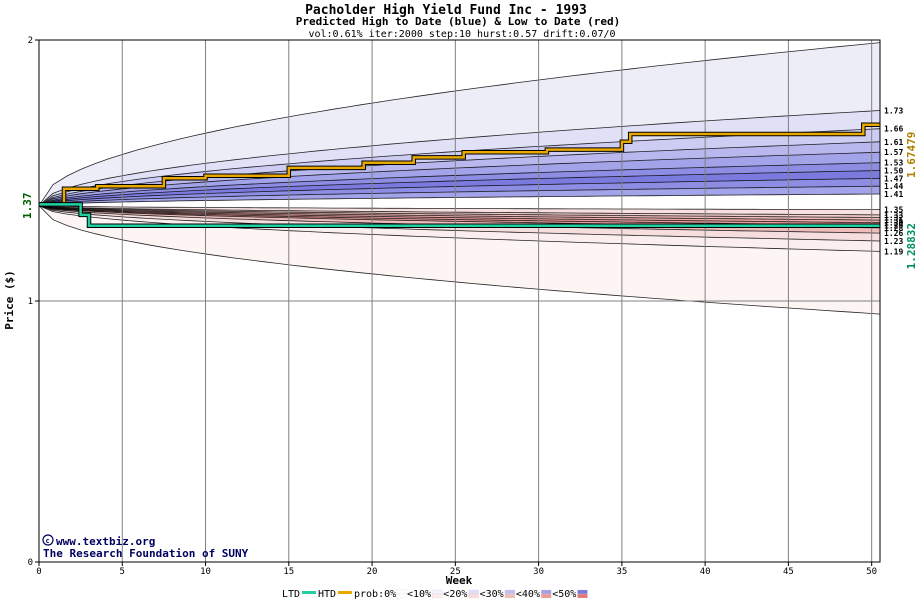  Describe the element at coordinates (446, 10) in the screenshot. I see `chart-title: Pacholder High Yield Fund Inc - 1993` at that location.